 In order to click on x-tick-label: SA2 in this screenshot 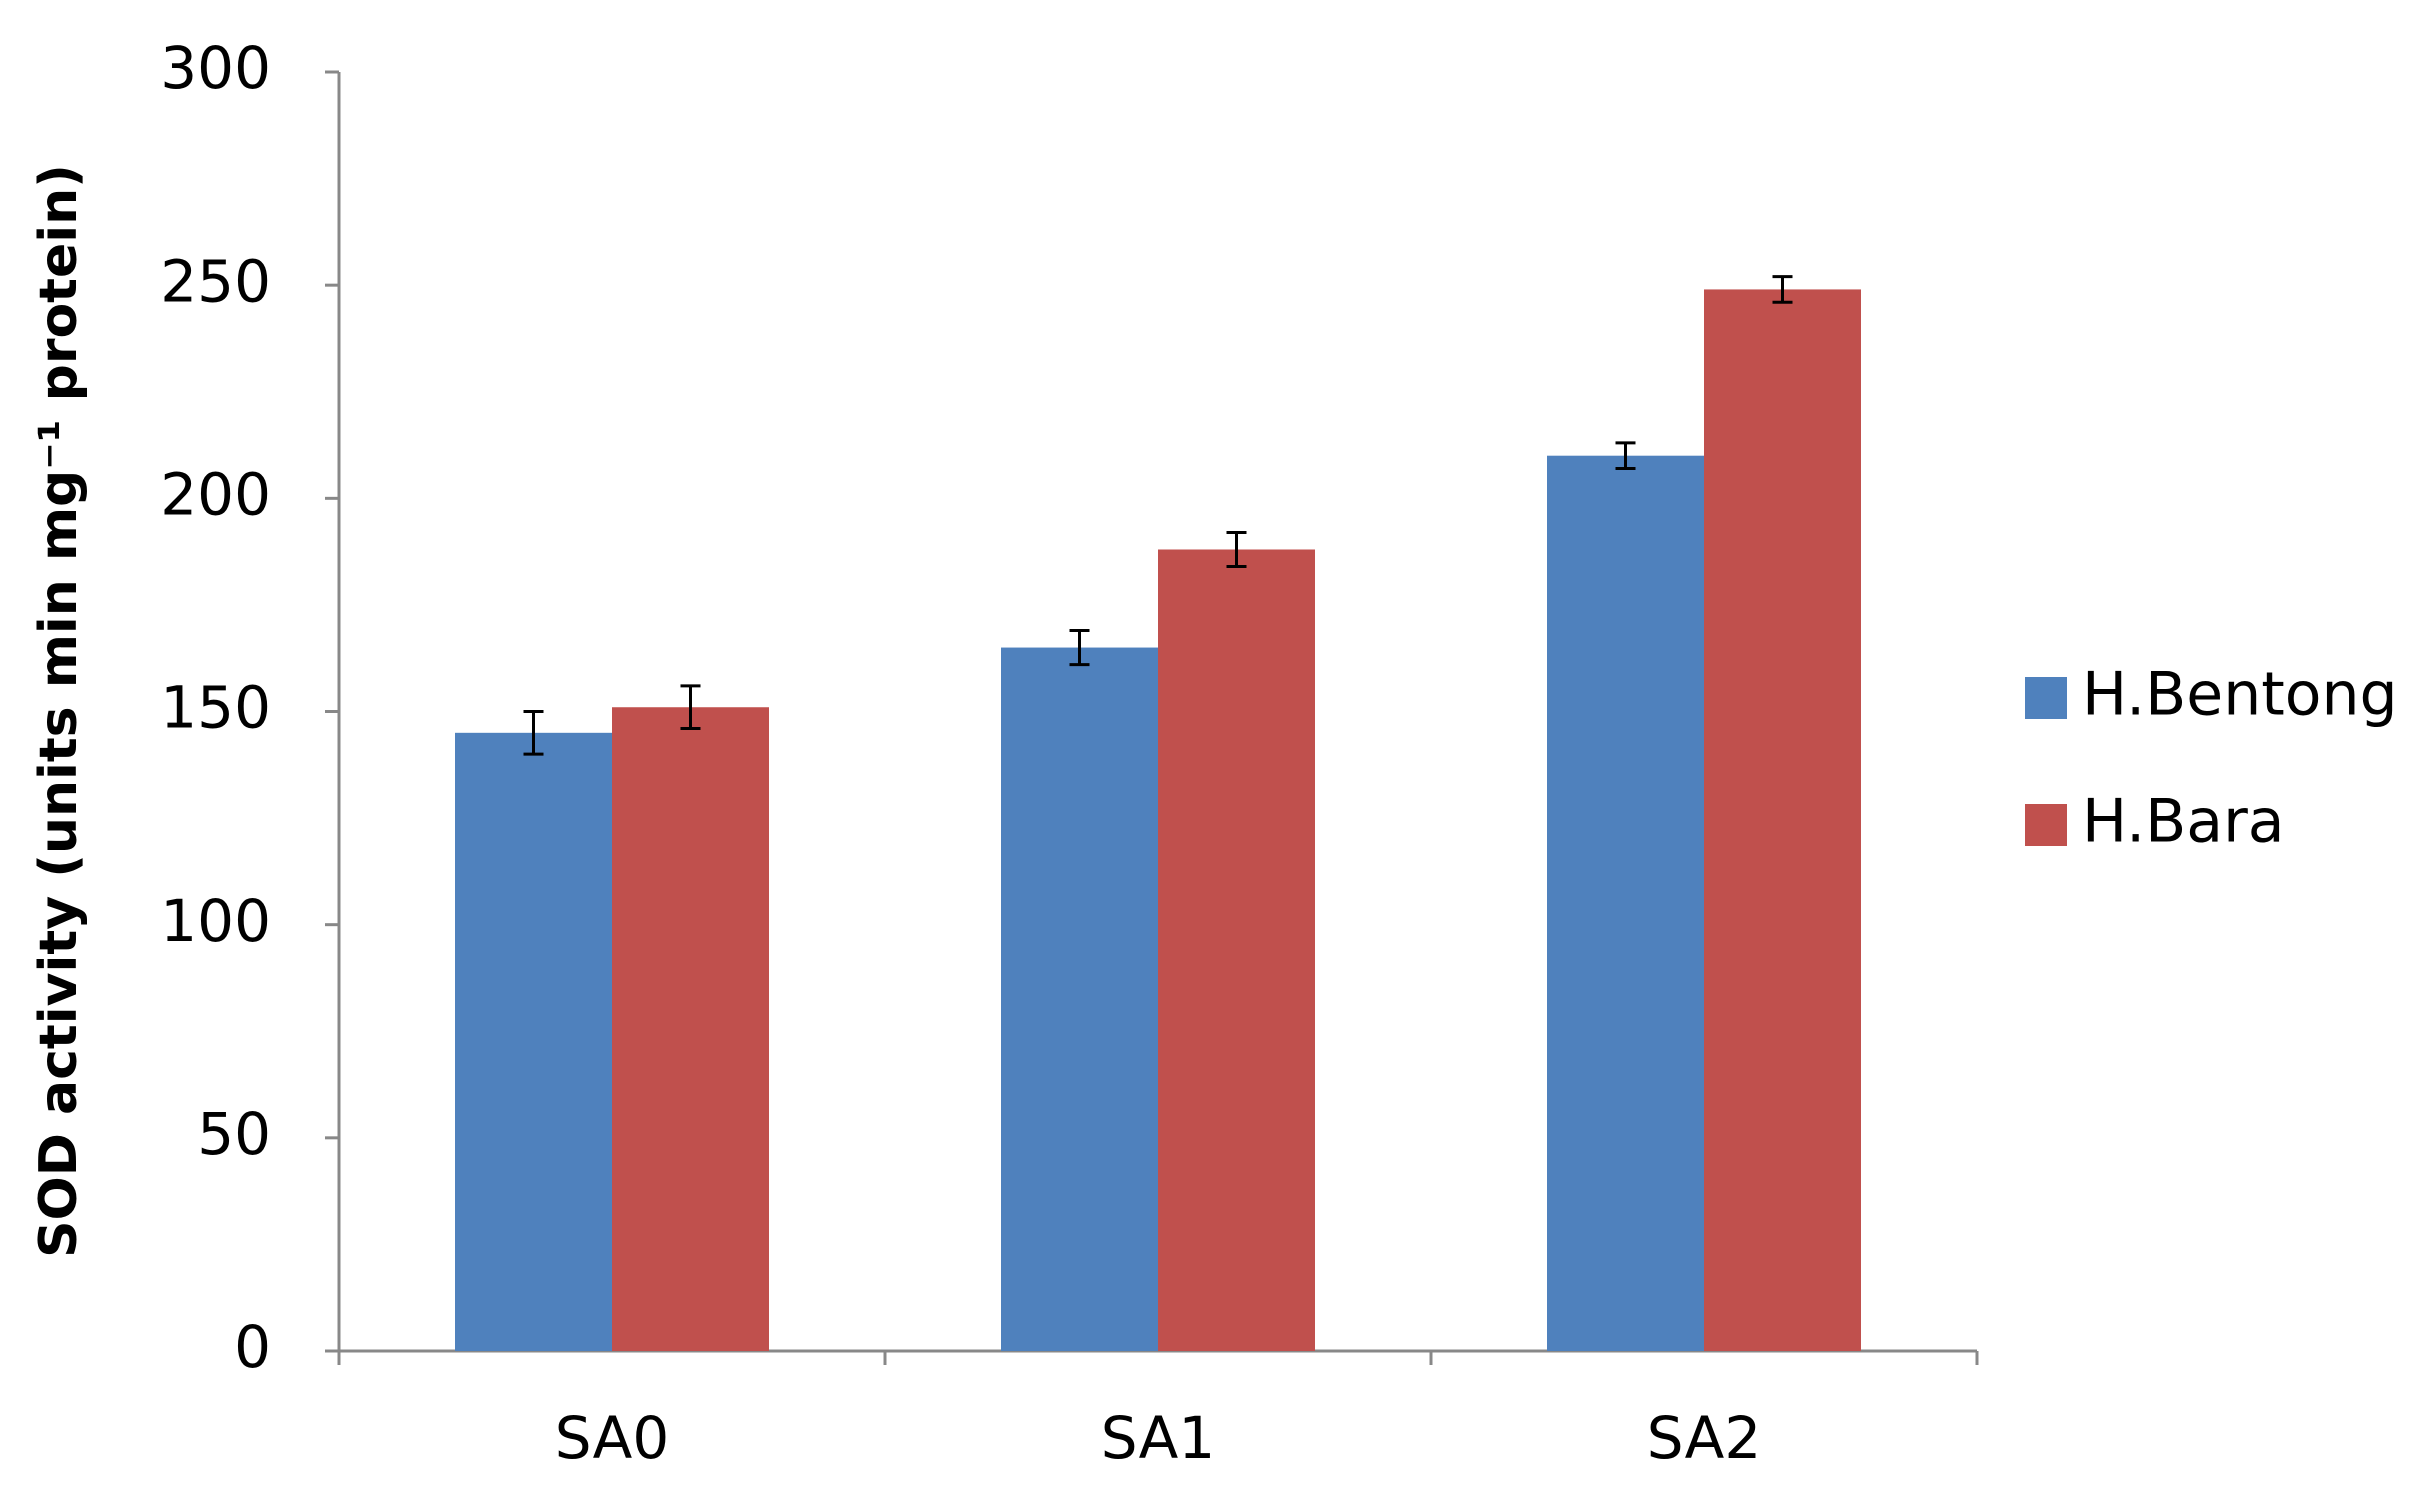, I will do `click(1704, 1438)`.